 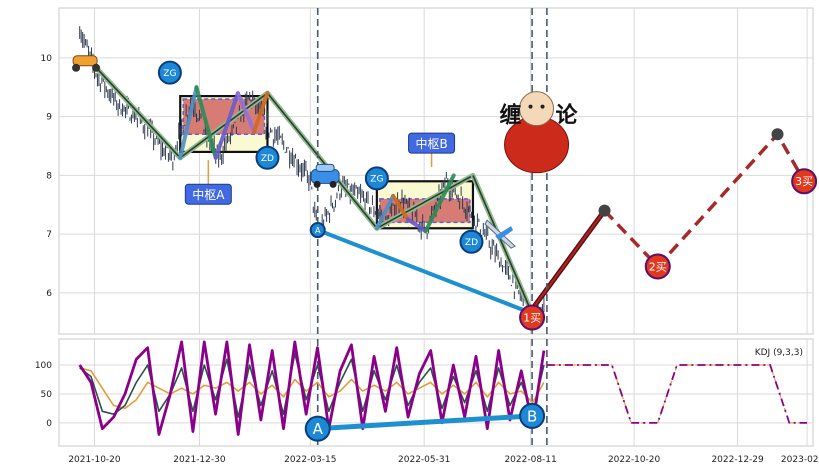 I want to click on pivot-label-text: 中枢B, so click(x=431, y=143).